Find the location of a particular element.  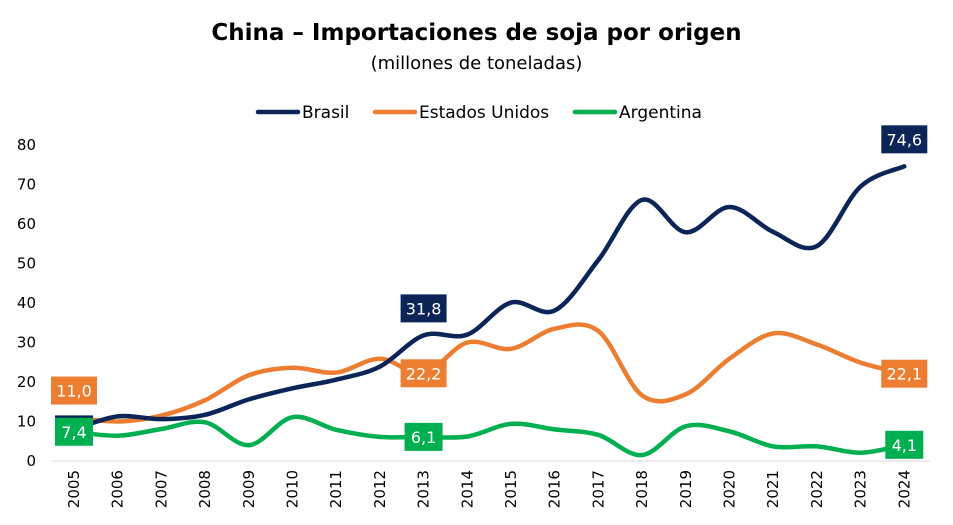

data-label-argentina: 7,4 is located at coordinates (73, 432).